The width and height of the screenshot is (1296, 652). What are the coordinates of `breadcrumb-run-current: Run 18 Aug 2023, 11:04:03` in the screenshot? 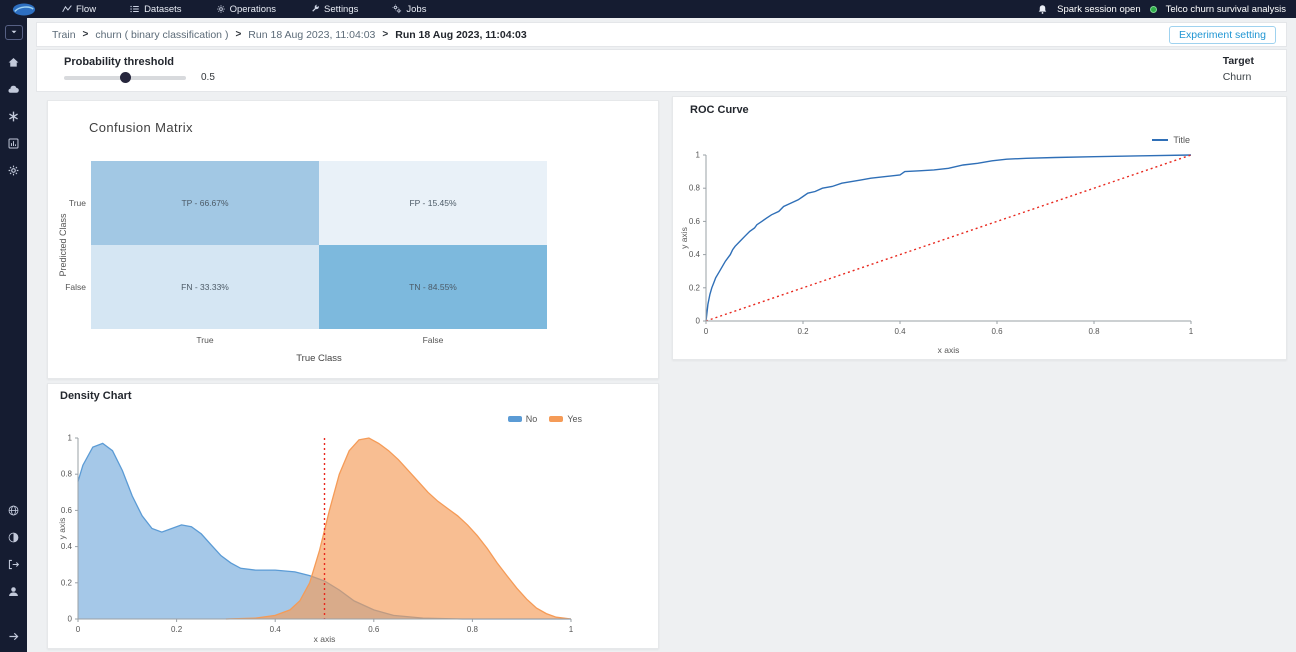 It's located at (461, 34).